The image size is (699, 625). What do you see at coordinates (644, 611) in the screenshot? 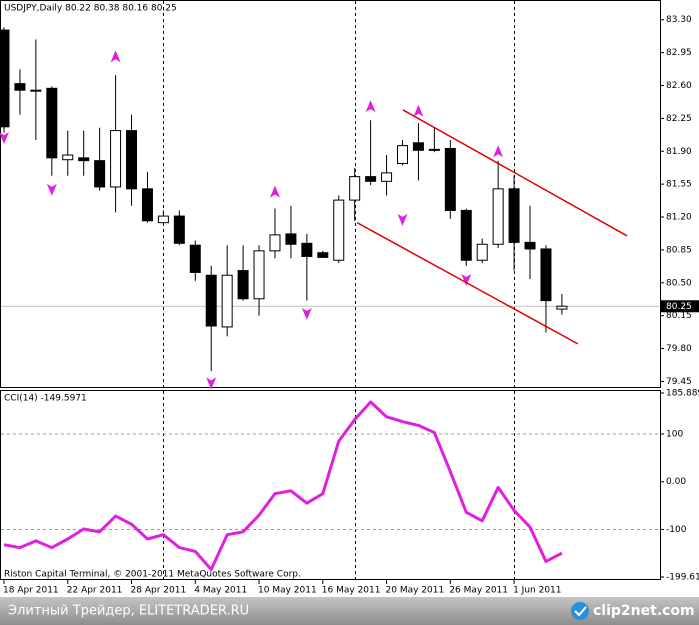
I see `logo-text: clip2net.com` at bounding box center [644, 611].